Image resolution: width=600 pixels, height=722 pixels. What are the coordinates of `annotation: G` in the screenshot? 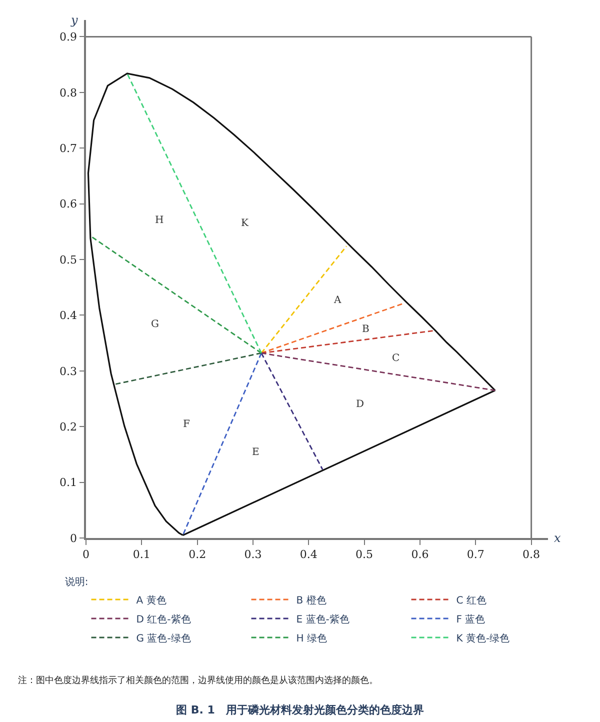 It's located at (155, 324).